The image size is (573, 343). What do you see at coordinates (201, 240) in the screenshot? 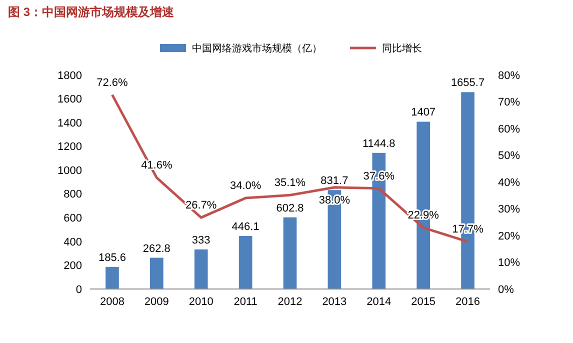
I see `data-label: 333` at bounding box center [201, 240].